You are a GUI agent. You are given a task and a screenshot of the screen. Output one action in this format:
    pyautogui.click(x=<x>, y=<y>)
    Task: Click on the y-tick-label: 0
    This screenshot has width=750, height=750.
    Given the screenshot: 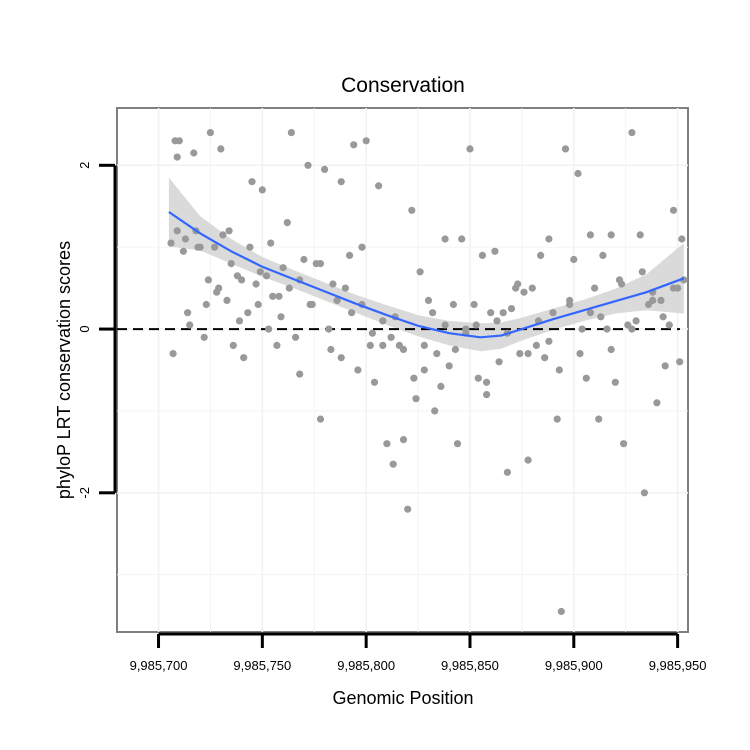 What is the action you would take?
    pyautogui.click(x=84, y=328)
    